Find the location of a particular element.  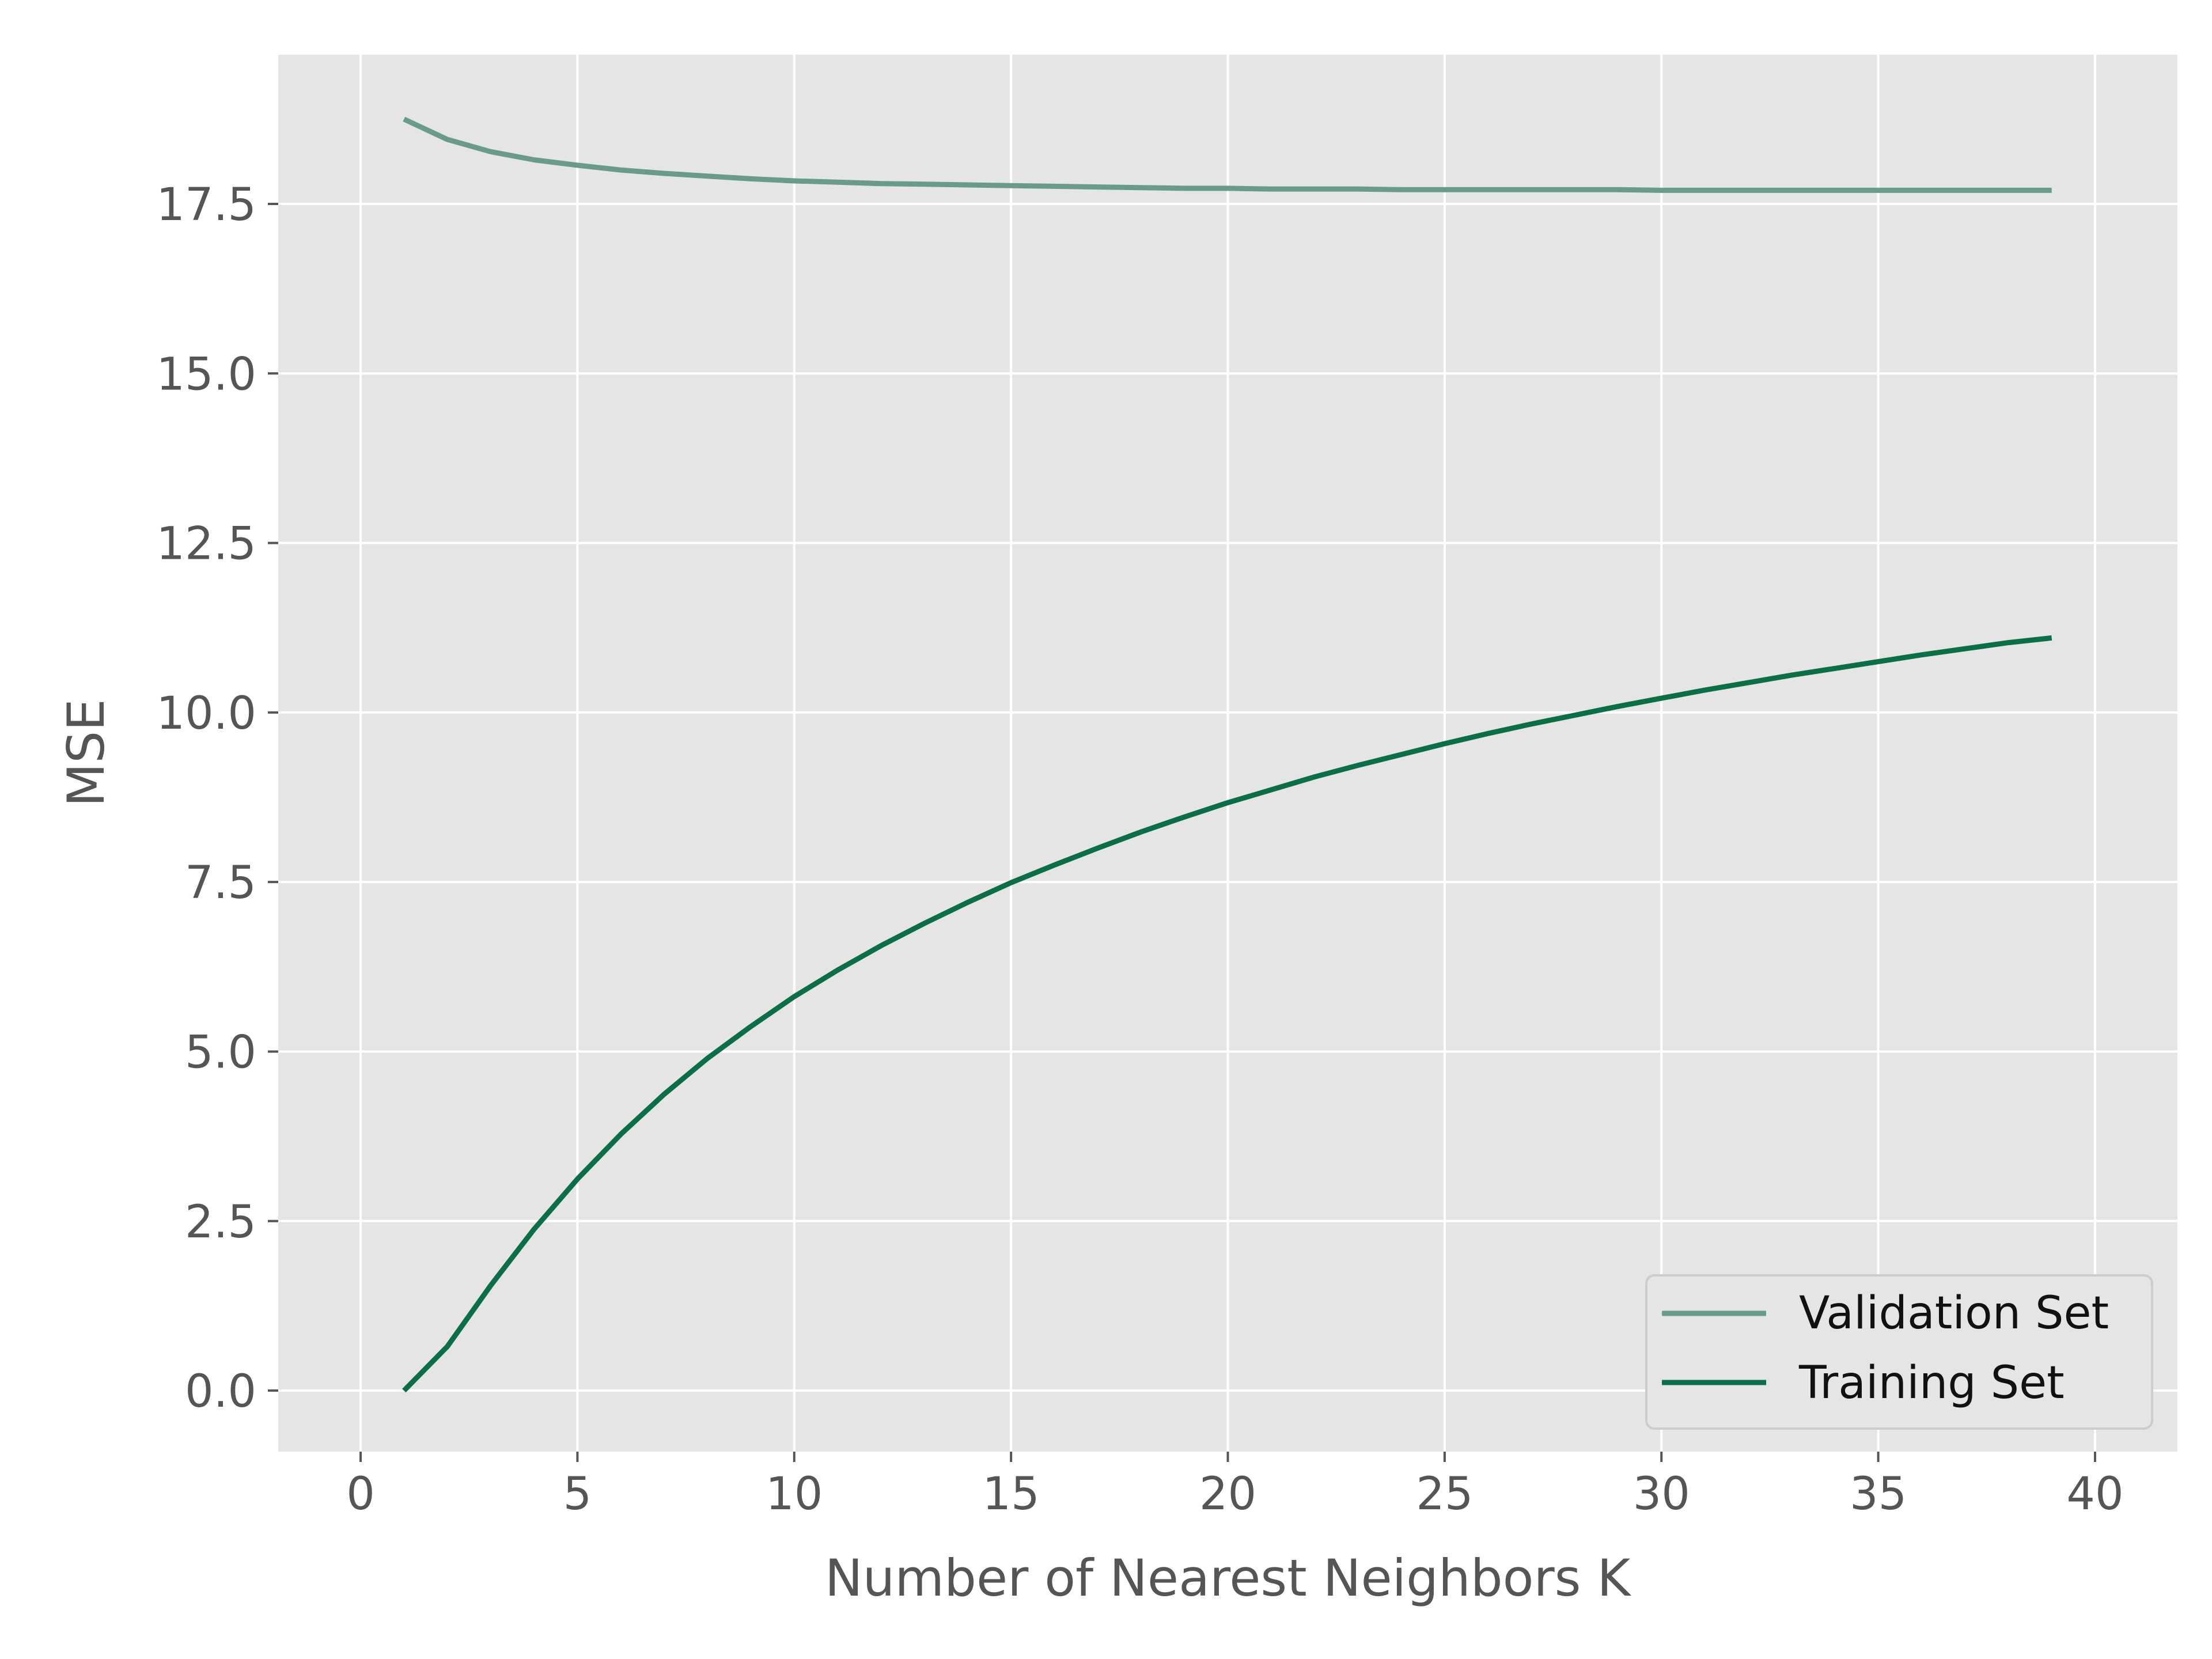

y-tick-label: 15.0 is located at coordinates (206, 374).